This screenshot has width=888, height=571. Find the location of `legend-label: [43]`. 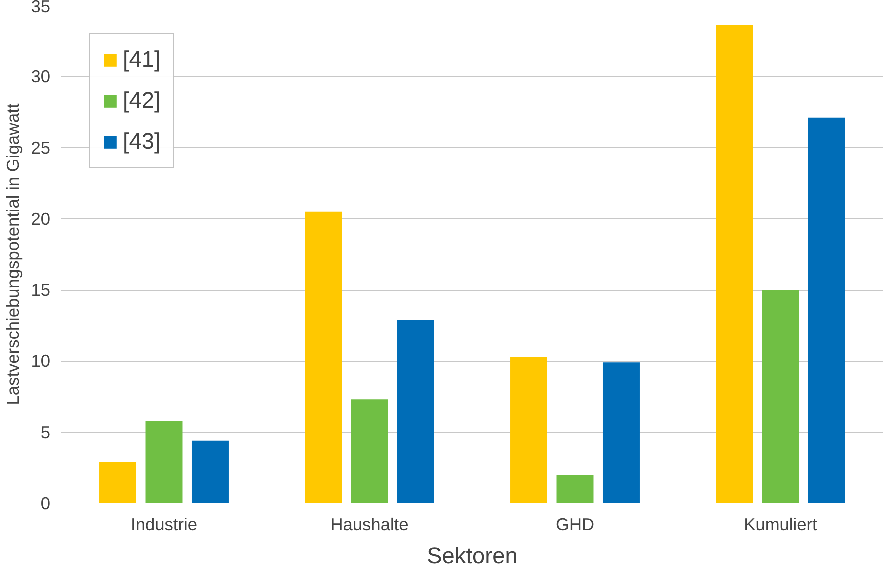

legend-label: [43] is located at coordinates (142, 141).